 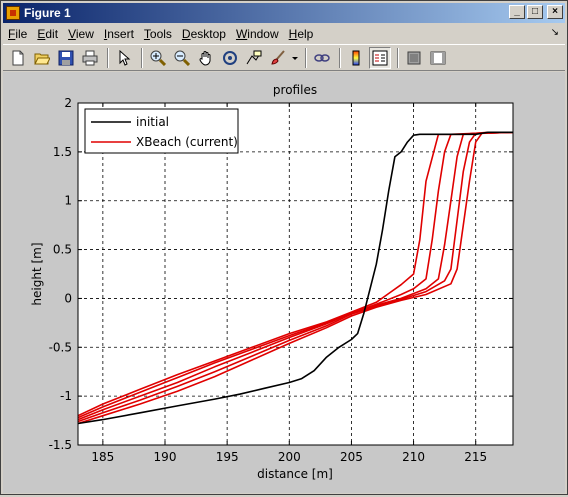 What do you see at coordinates (517, 12) in the screenshot?
I see `minimize-button: _` at bounding box center [517, 12].